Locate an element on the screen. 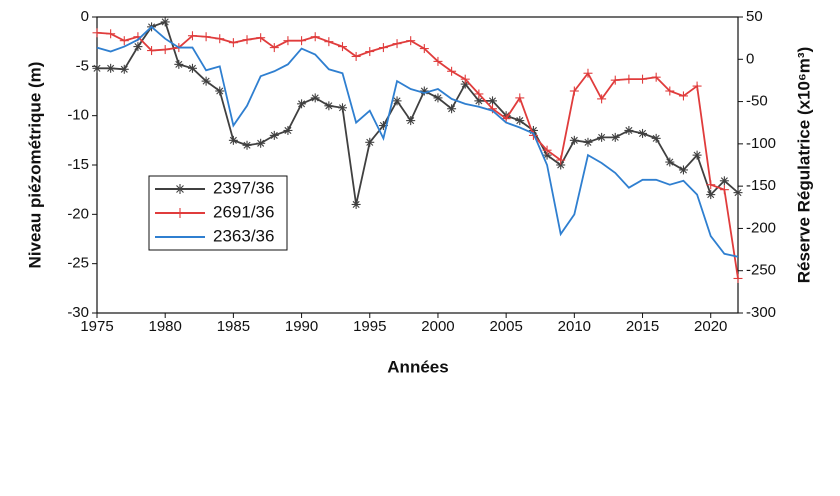 The height and width of the screenshot is (496, 840). legend-label: 2363/36 is located at coordinates (243, 235).